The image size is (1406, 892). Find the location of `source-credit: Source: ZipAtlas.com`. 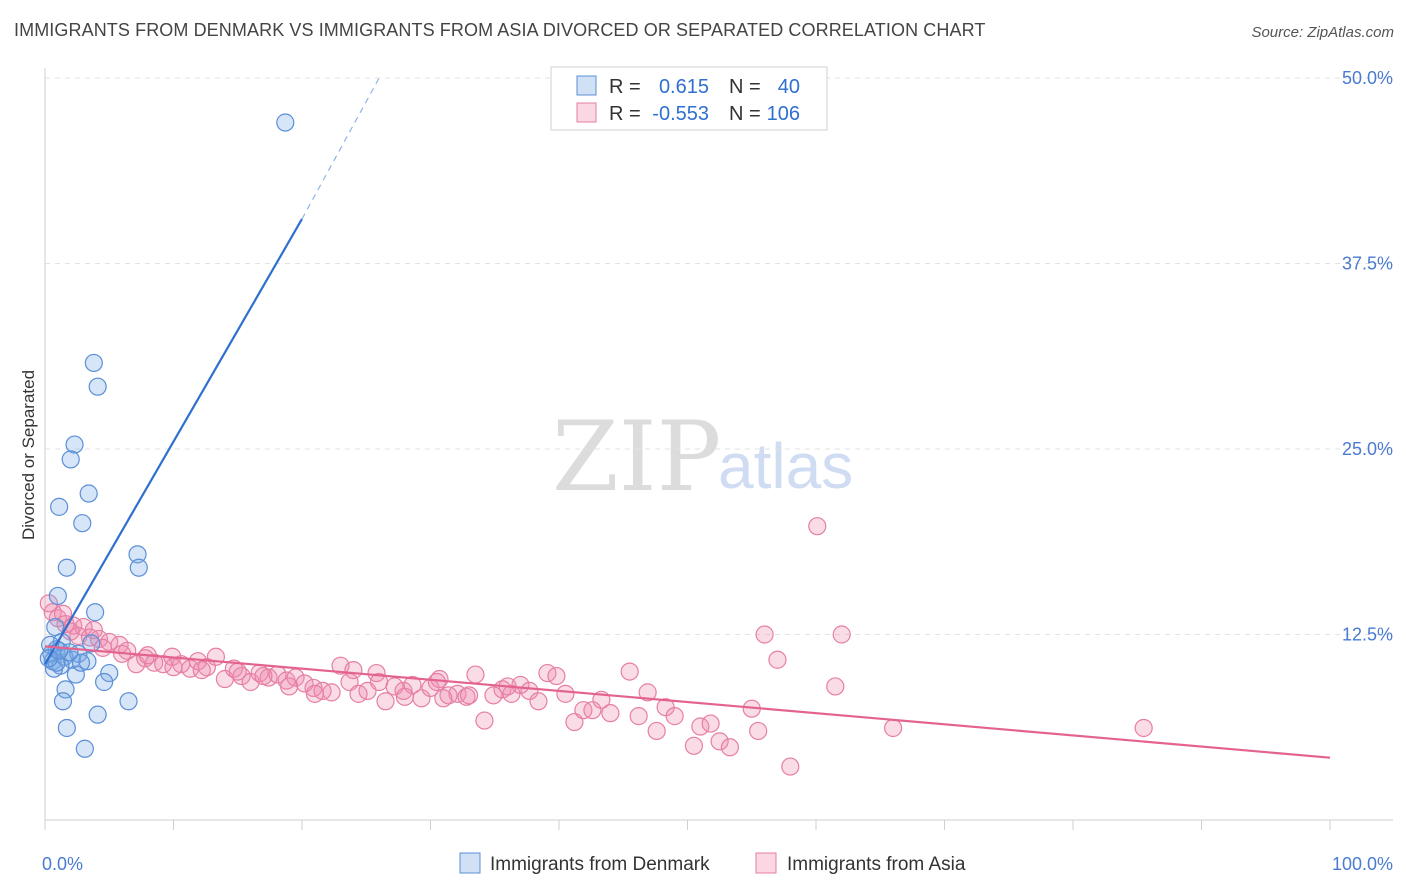

source-credit: Source: ZipAtlas.com is located at coordinates (1322, 32).